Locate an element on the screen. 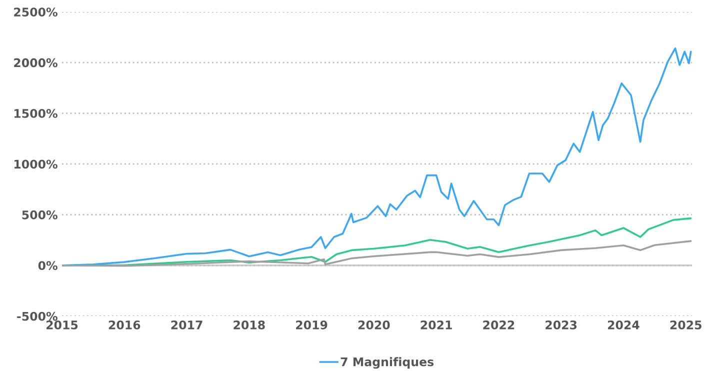  x-tick-label: 2017 is located at coordinates (186, 325).